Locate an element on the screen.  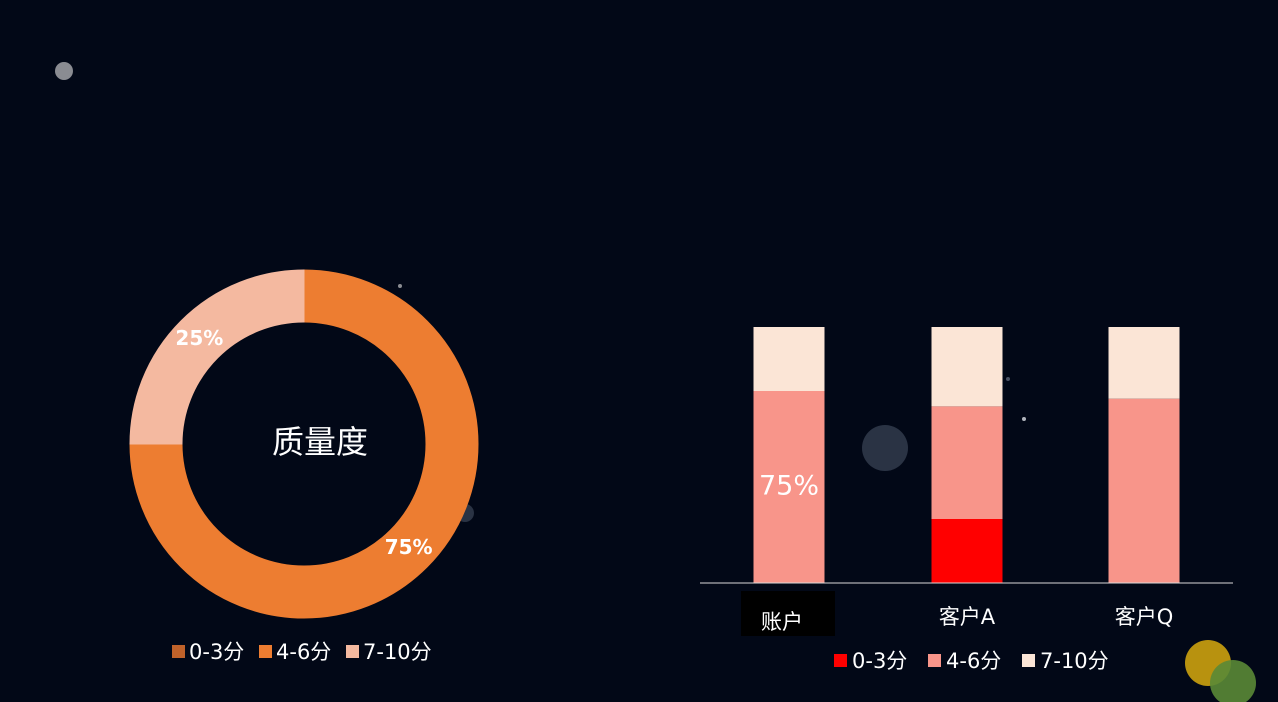
donut-center-title: 质量度 is located at coordinates (320, 442).